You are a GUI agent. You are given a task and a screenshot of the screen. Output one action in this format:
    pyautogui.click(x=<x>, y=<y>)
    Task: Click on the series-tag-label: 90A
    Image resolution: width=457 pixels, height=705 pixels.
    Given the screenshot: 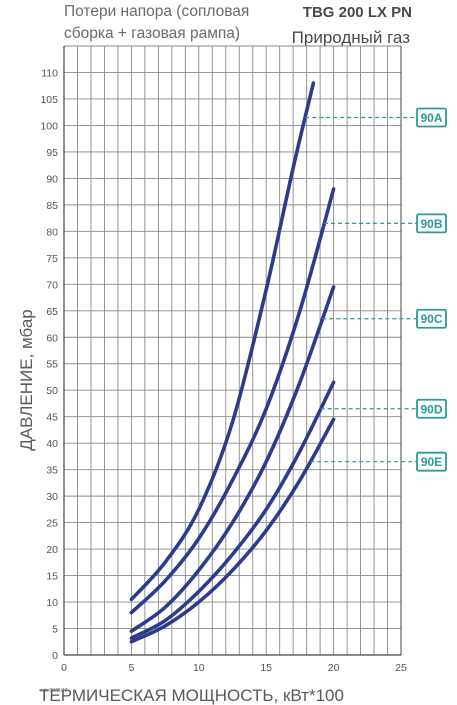 What is the action you would take?
    pyautogui.click(x=431, y=118)
    